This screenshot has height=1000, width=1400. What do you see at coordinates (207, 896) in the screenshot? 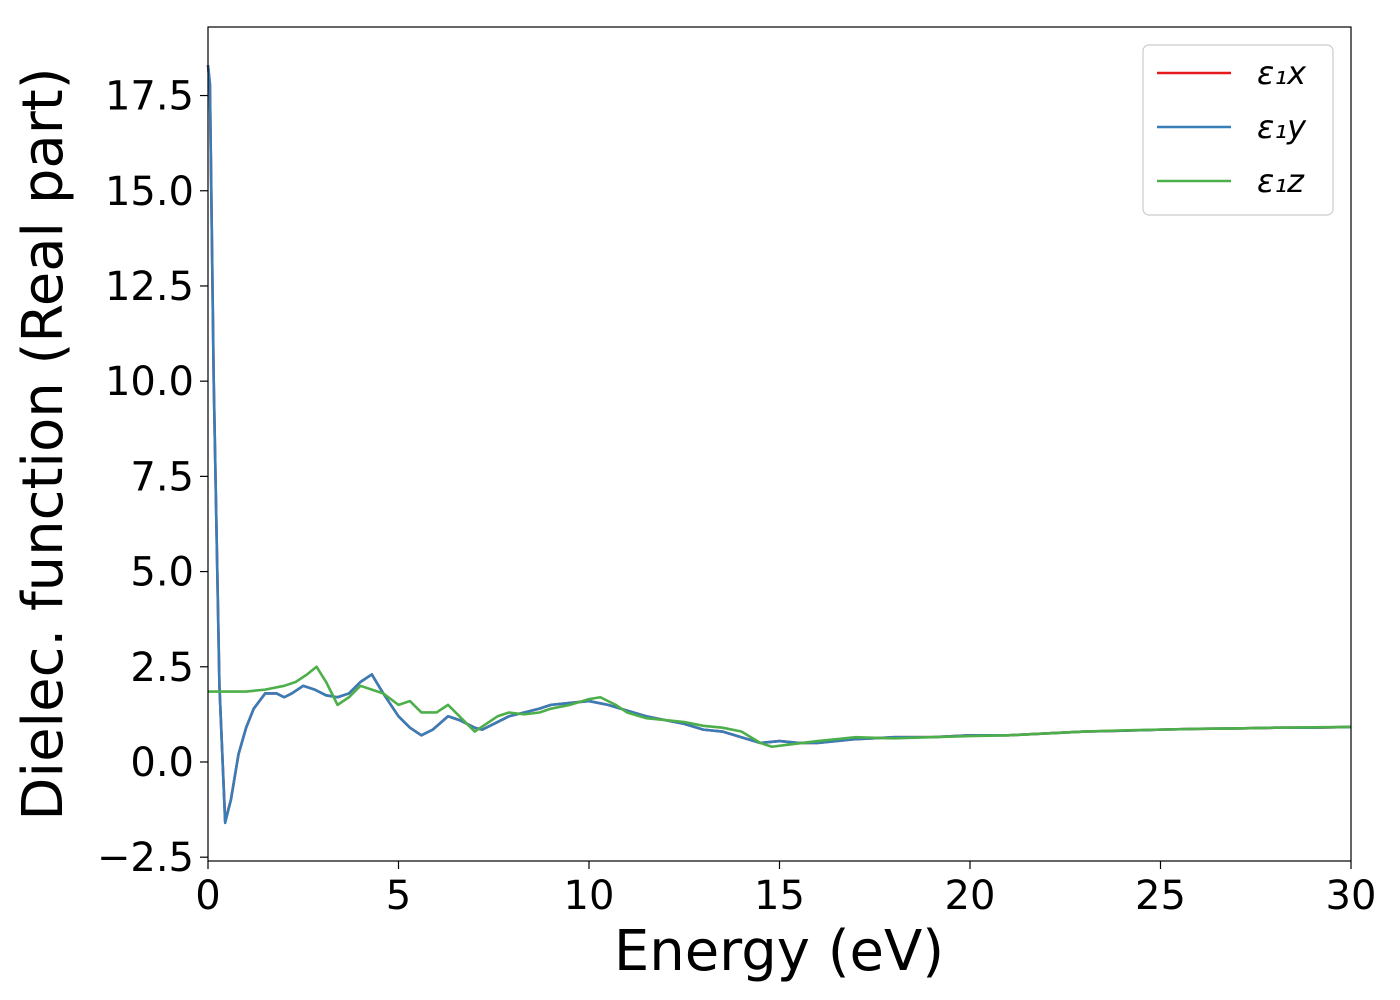
I see `x-tick-label: 0` at bounding box center [207, 896].